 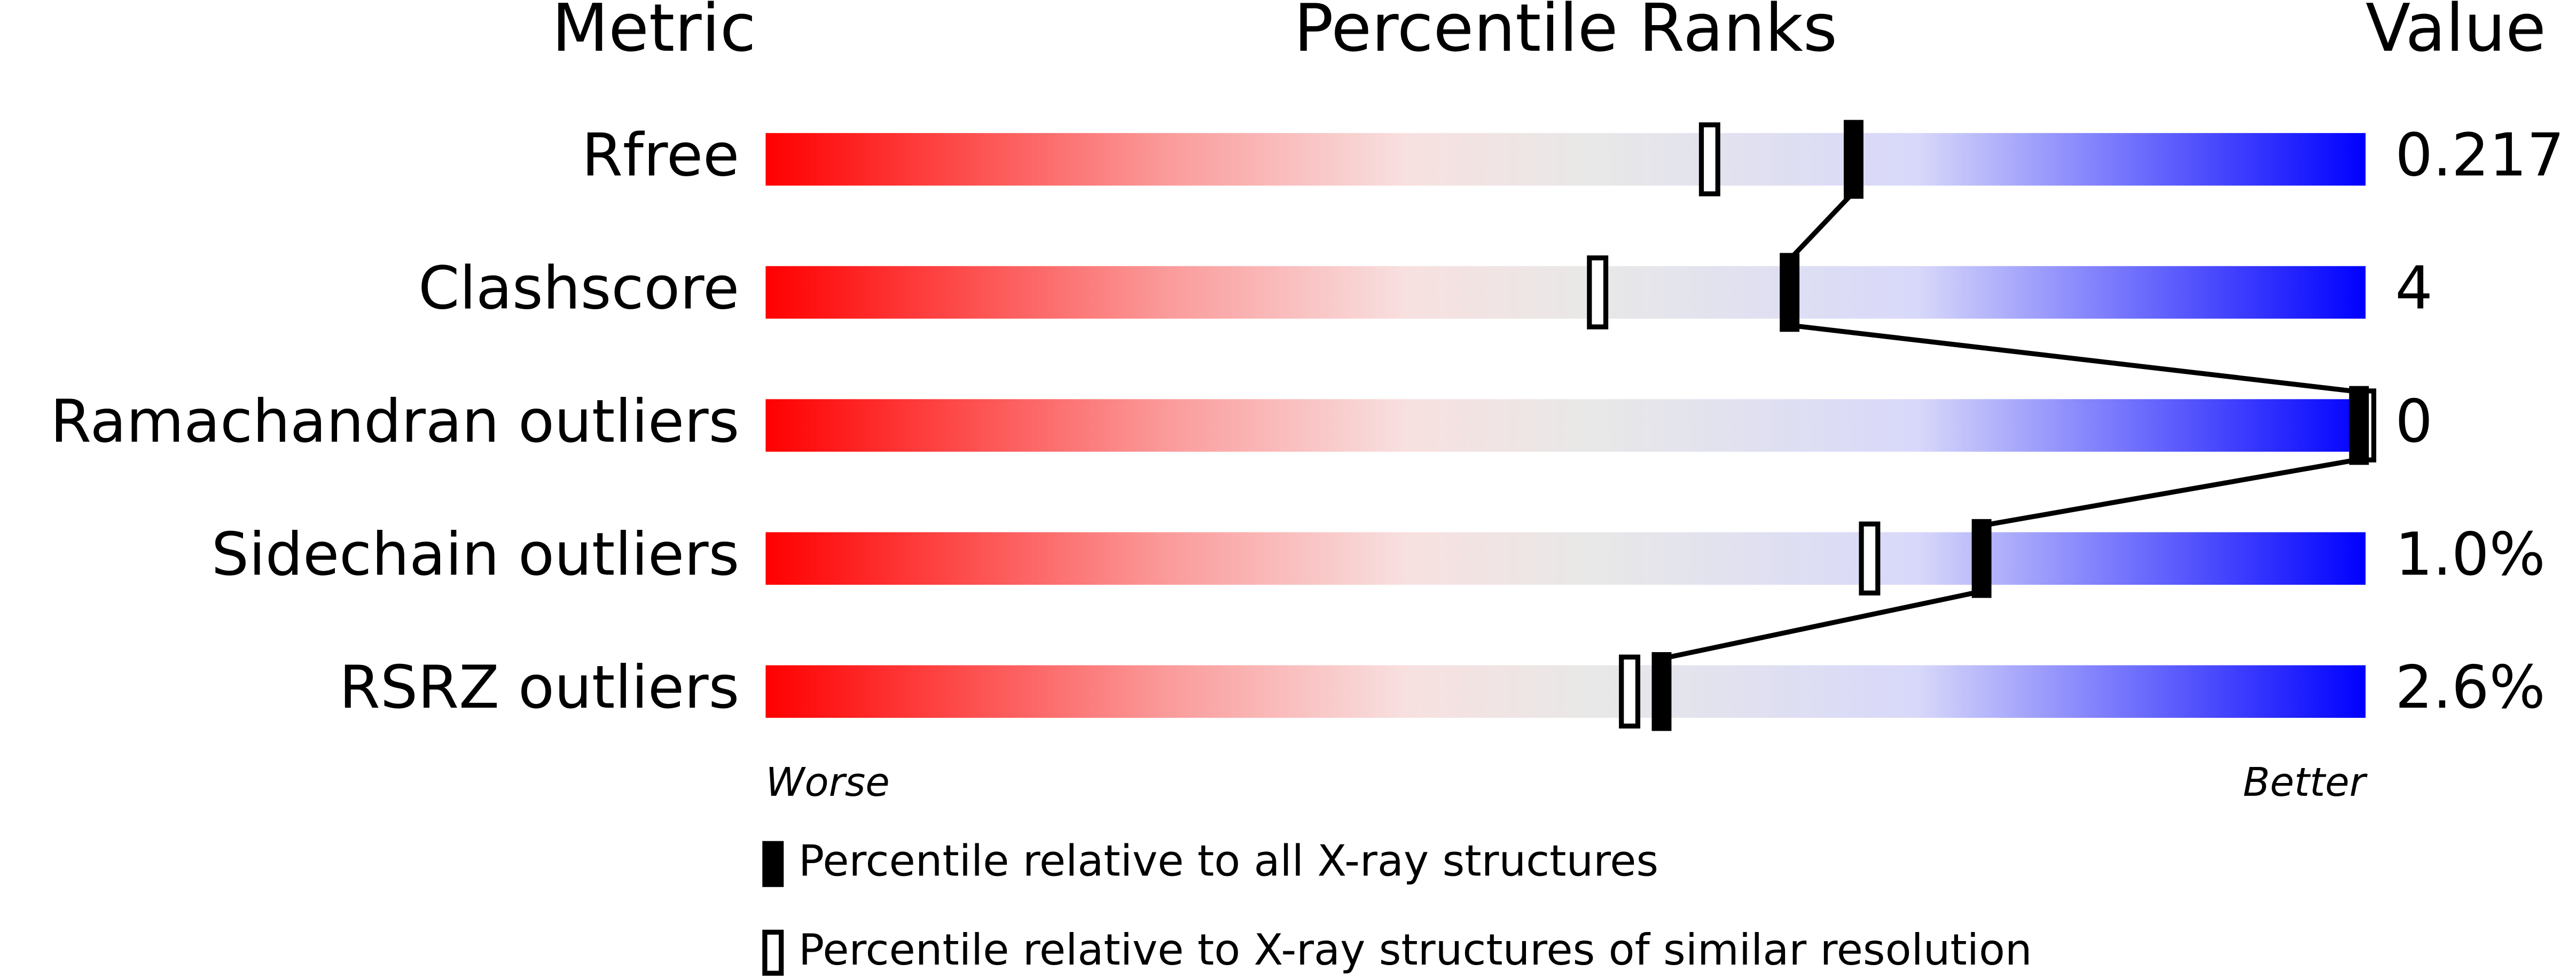 What do you see at coordinates (476, 554) in the screenshot?
I see `metric-label: Sidechain outliers` at bounding box center [476, 554].